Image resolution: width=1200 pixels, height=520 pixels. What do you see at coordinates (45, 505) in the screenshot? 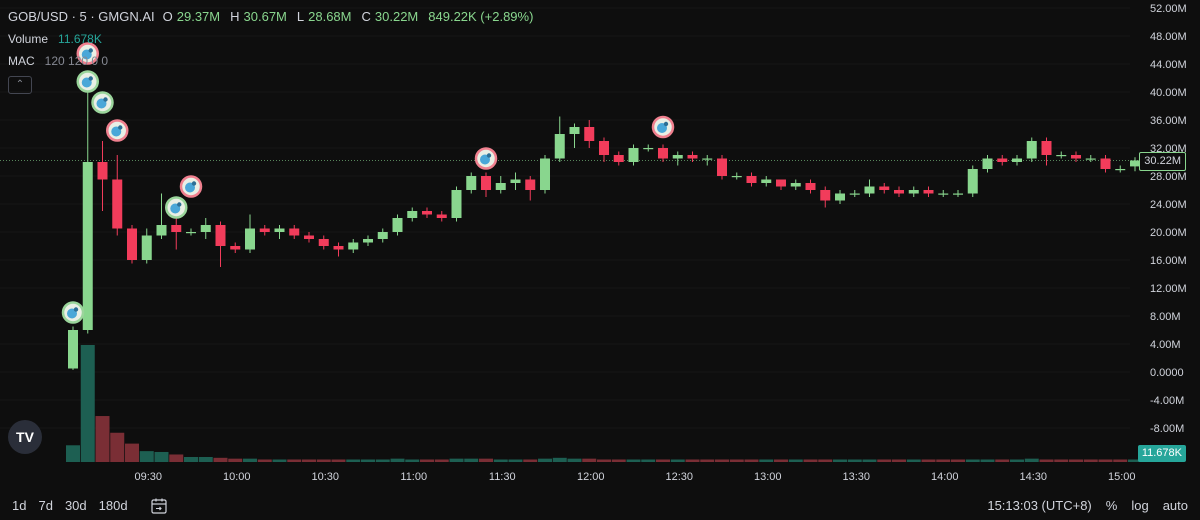
I see `range-7d-button: 7d` at bounding box center [45, 505].